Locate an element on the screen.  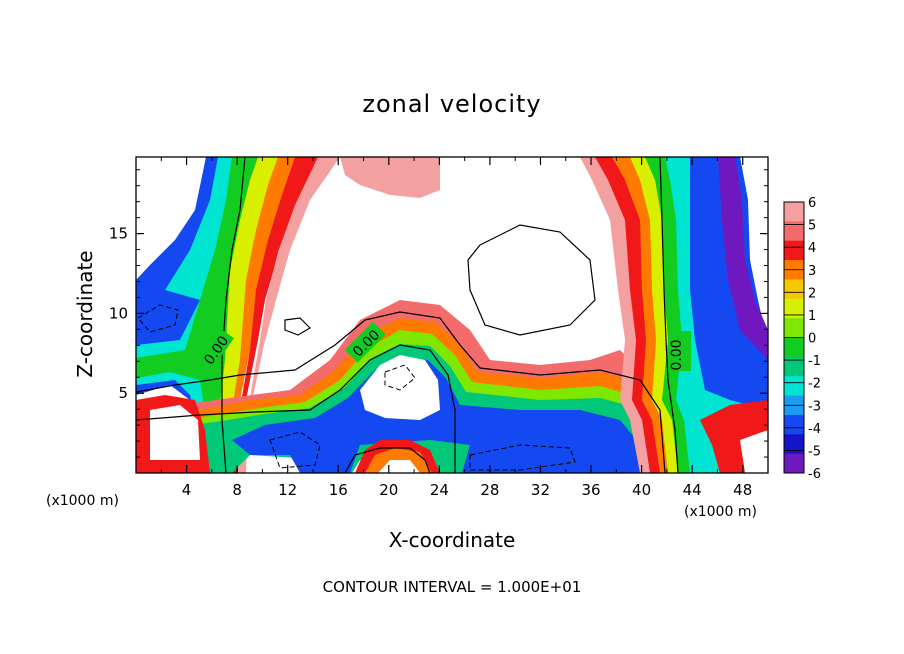
colorbar-tick-label: -3 is located at coordinates (814, 406).